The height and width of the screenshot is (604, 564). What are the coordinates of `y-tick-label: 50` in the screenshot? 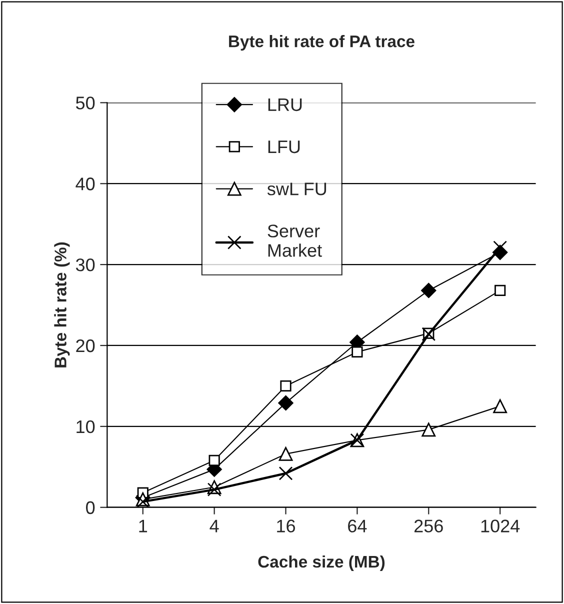 It's located at (85, 103).